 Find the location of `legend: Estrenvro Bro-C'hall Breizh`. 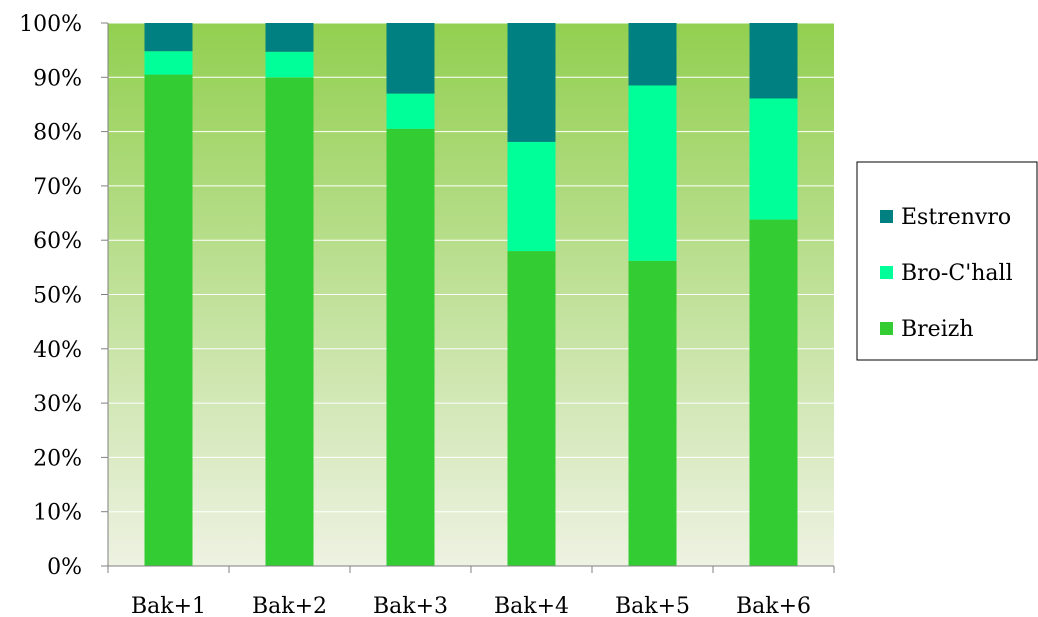

legend: Estrenvro Bro-C'hall Breizh is located at coordinates (947, 261).